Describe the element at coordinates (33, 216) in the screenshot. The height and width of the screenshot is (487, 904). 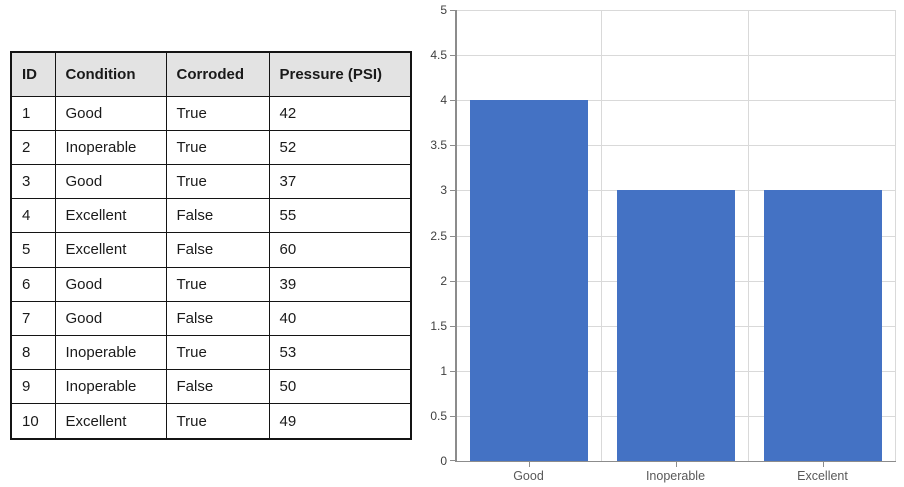
I see `table-cell: 4` at that location.